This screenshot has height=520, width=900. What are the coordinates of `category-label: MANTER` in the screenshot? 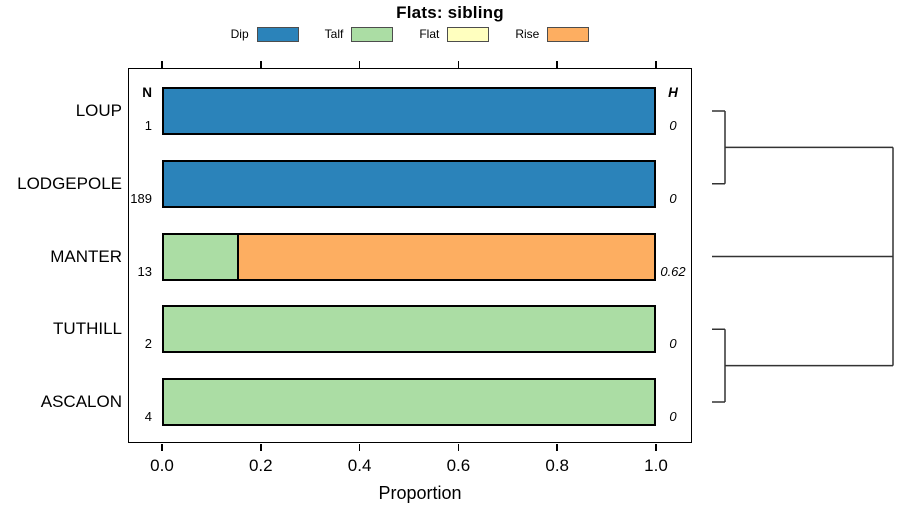 It's located at (86, 256).